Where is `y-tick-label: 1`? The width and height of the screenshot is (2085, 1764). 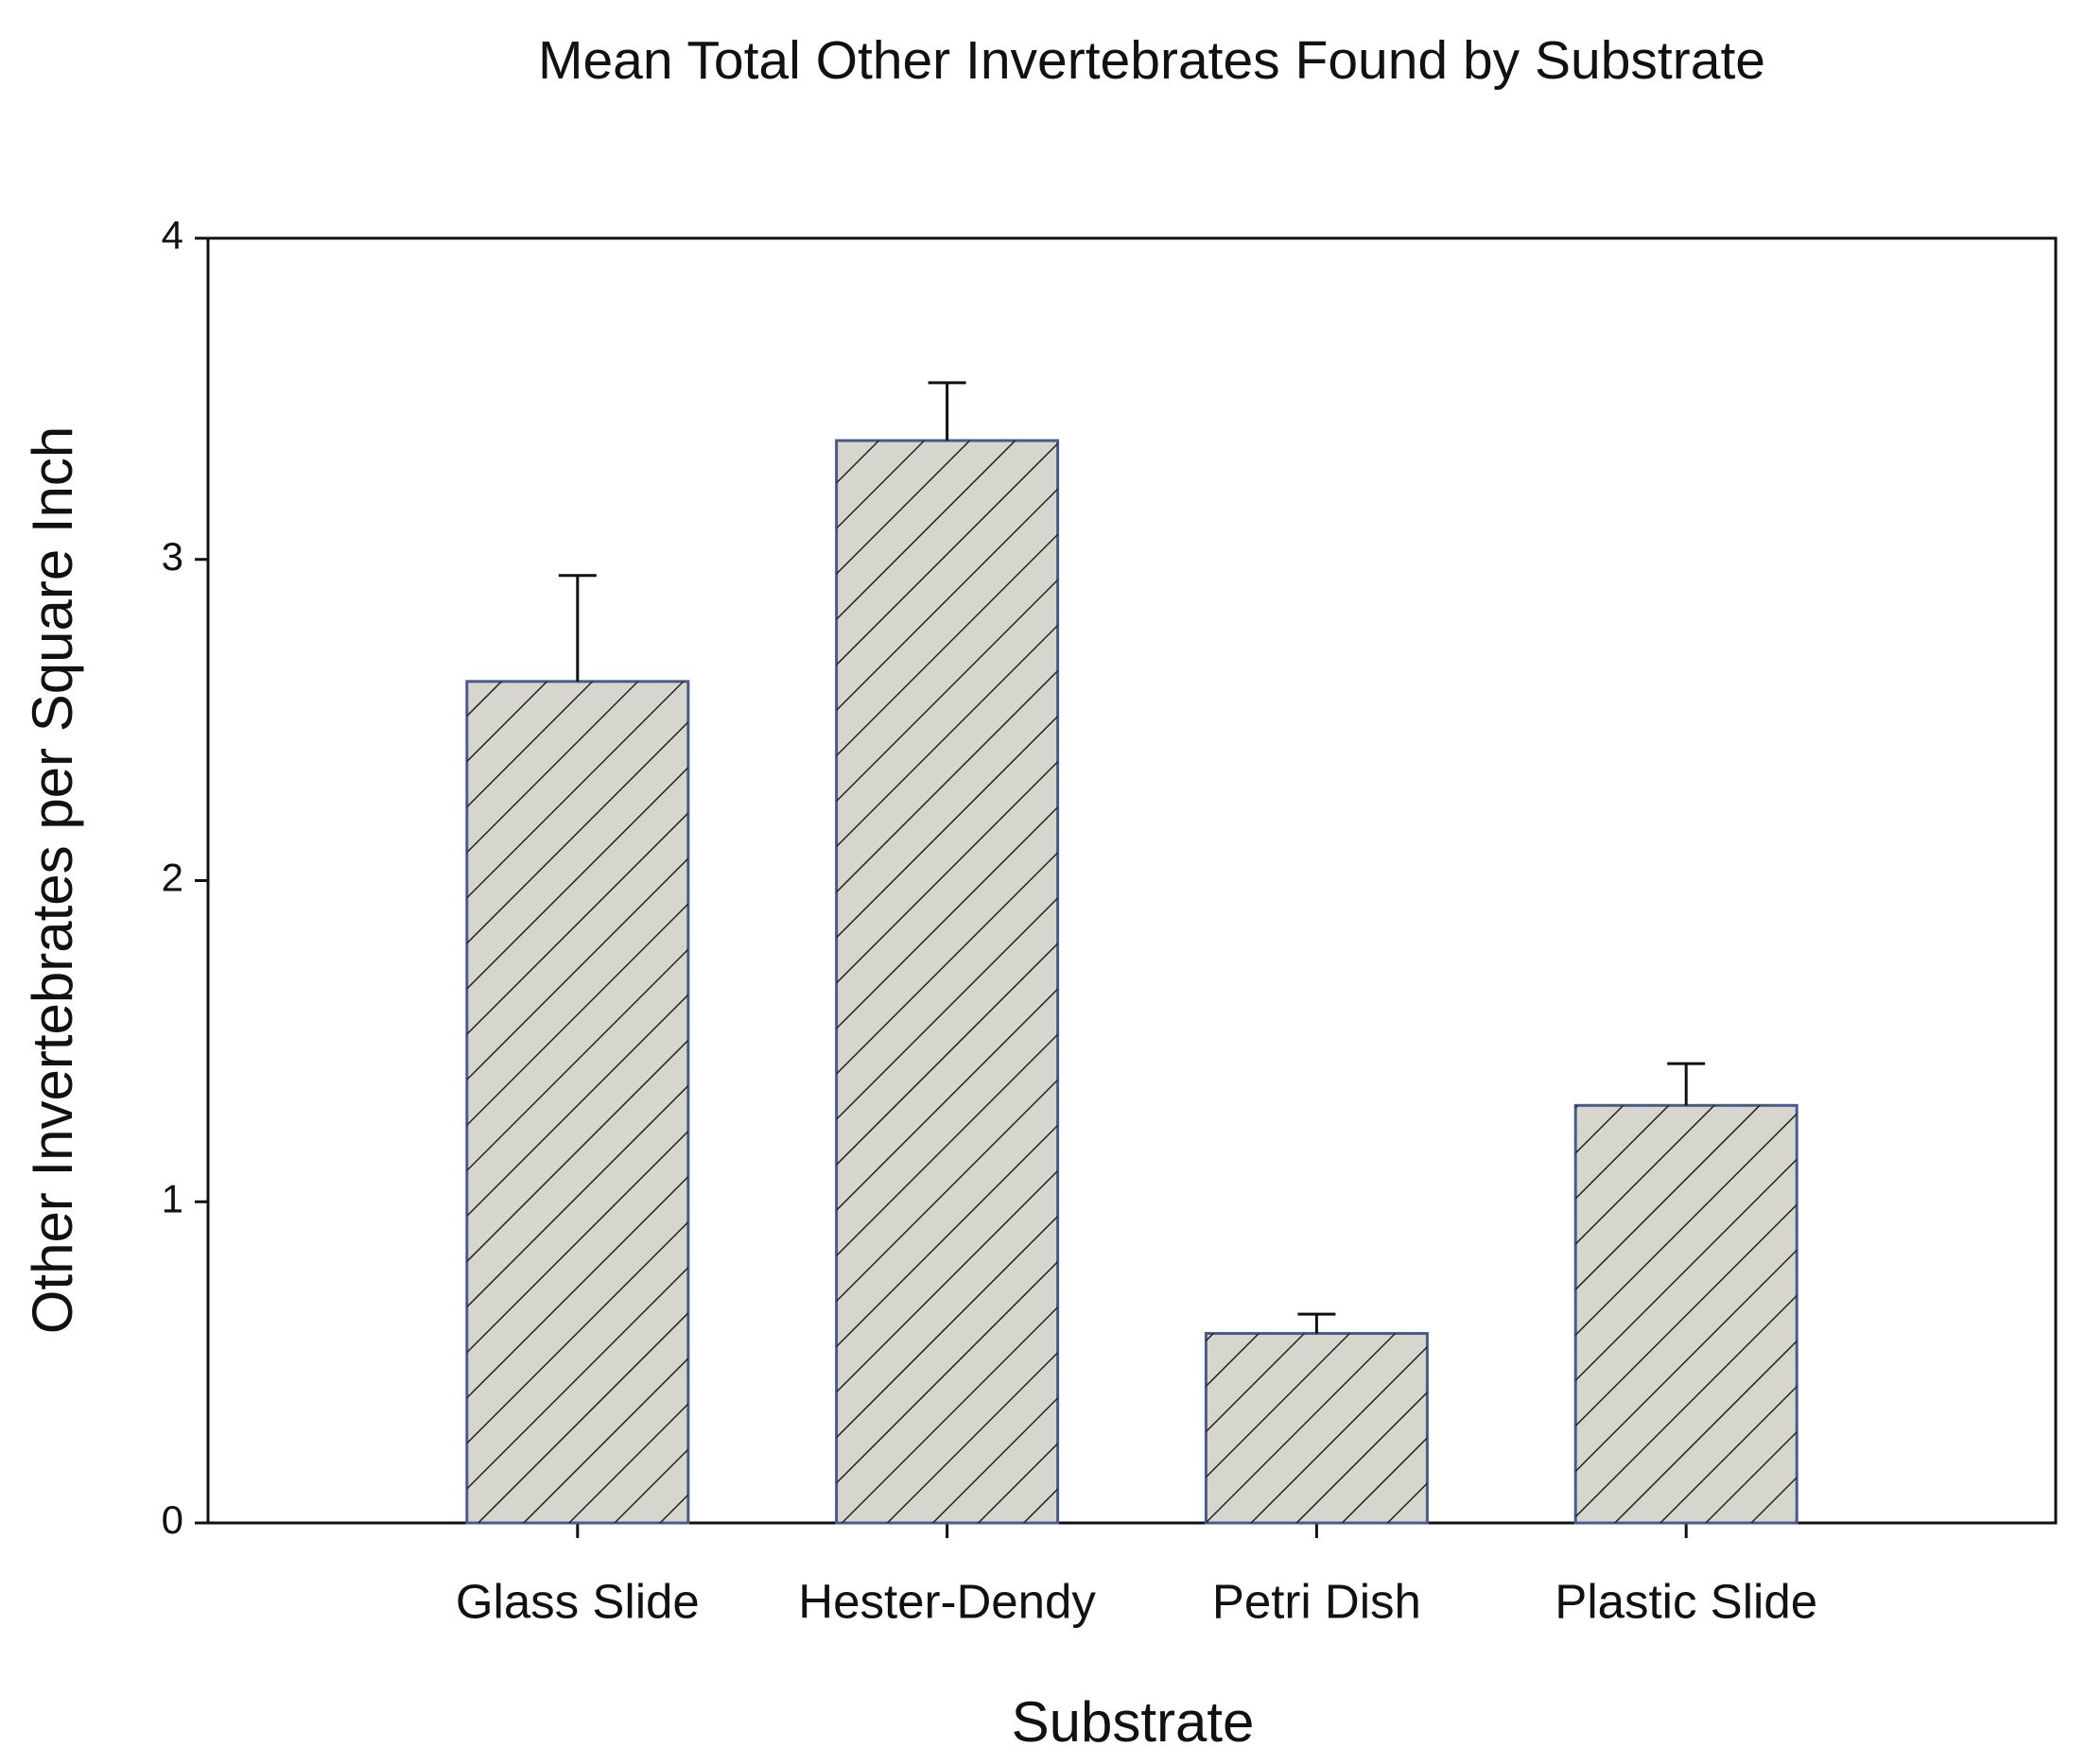 y-tick-label: 1 is located at coordinates (173, 1198).